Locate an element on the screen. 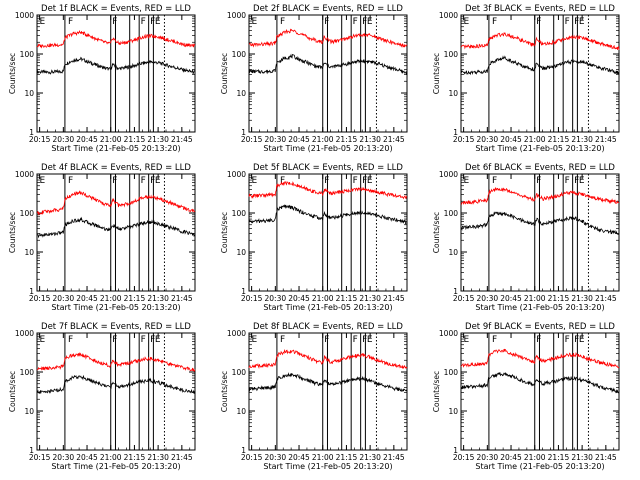 This screenshot has width=640, height=480. panel-title: Det 7f BLACK = Events, RED = LLD is located at coordinates (116, 327).